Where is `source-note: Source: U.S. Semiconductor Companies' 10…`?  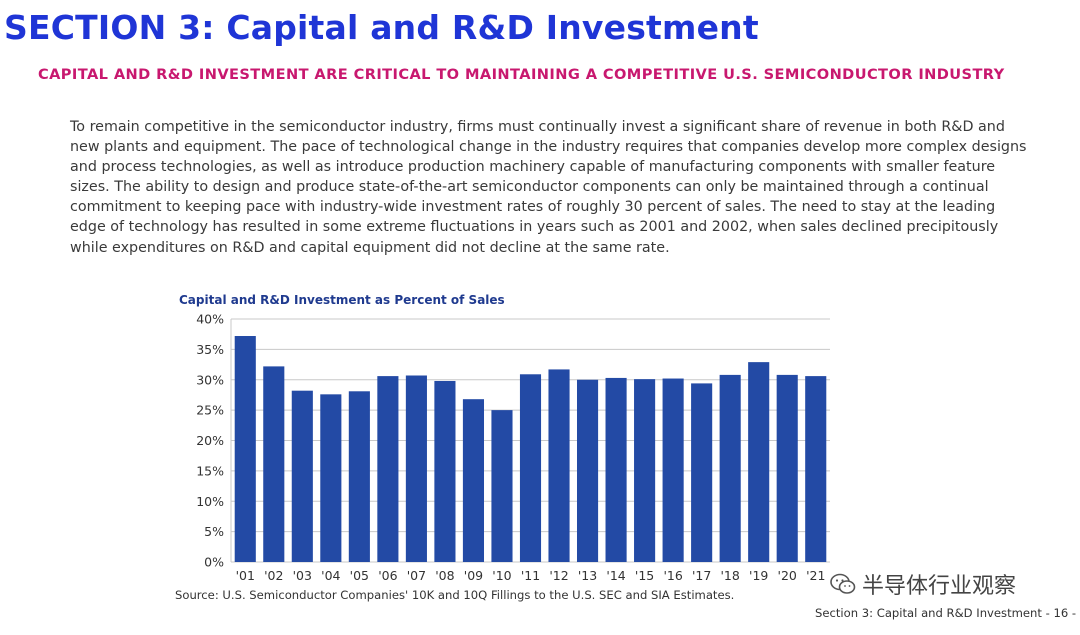 source-note: Source: U.S. Semiconductor Companies' 10… is located at coordinates (455, 595).